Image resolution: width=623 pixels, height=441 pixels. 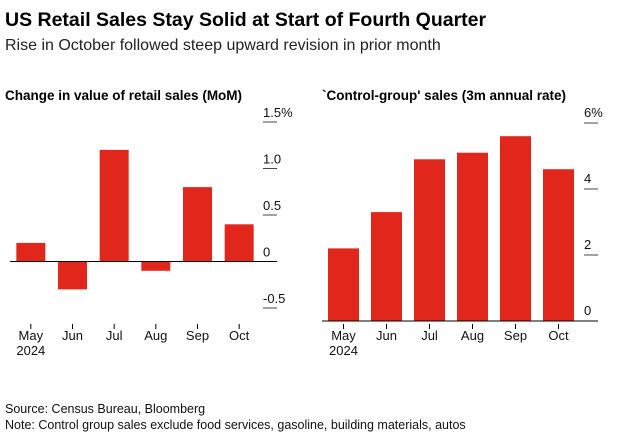 I want to click on y-tick-label: 1.5%, so click(x=278, y=112).